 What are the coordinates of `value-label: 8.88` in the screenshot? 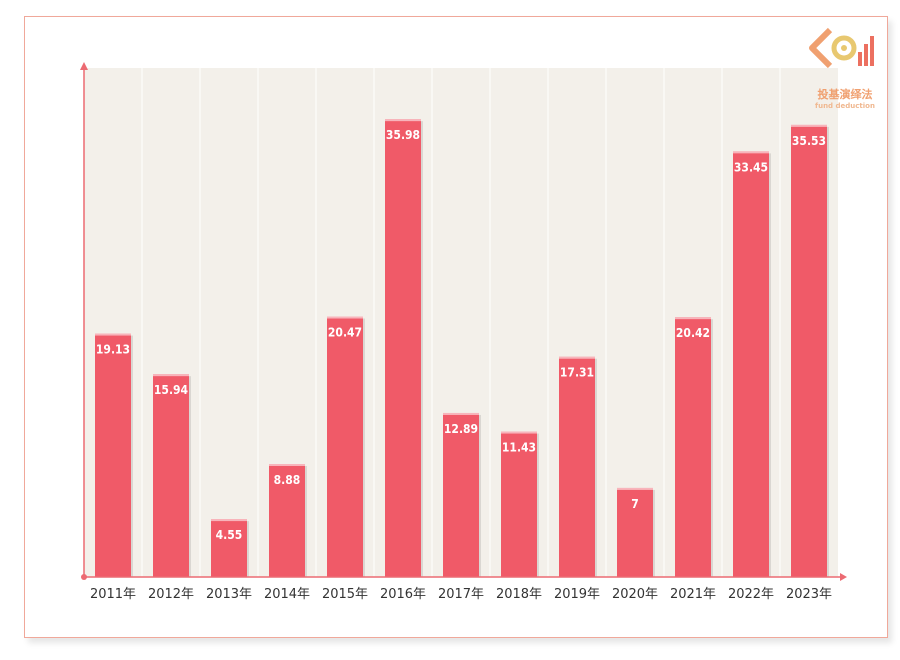 It's located at (287, 480).